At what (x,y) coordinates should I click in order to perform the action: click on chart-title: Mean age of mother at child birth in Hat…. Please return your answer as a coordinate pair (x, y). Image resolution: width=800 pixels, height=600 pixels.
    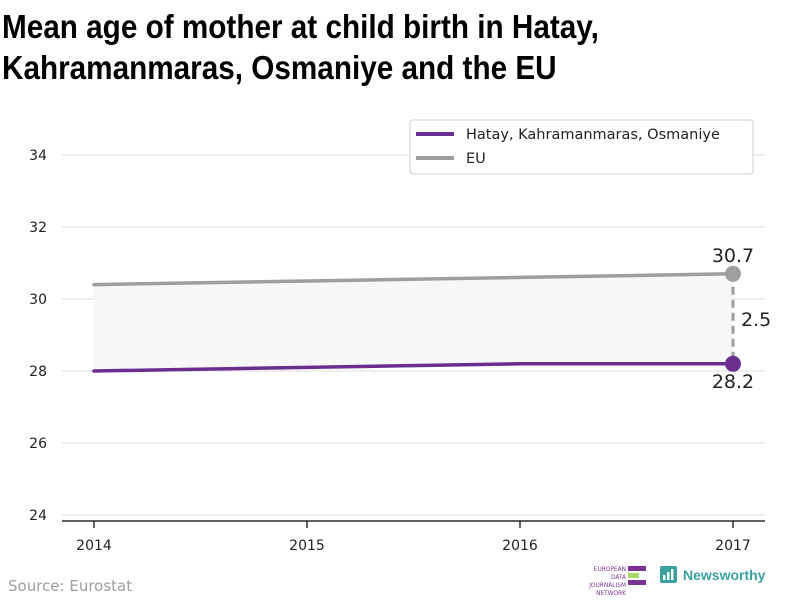
    Looking at the image, I should click on (353, 47).